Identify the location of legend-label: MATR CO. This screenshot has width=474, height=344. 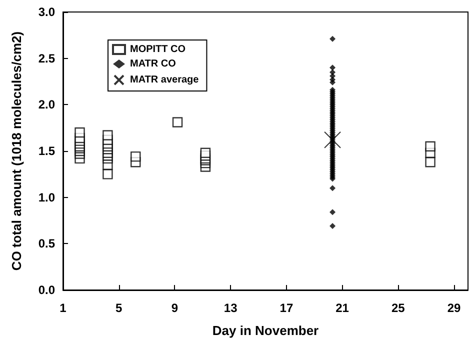
(153, 64).